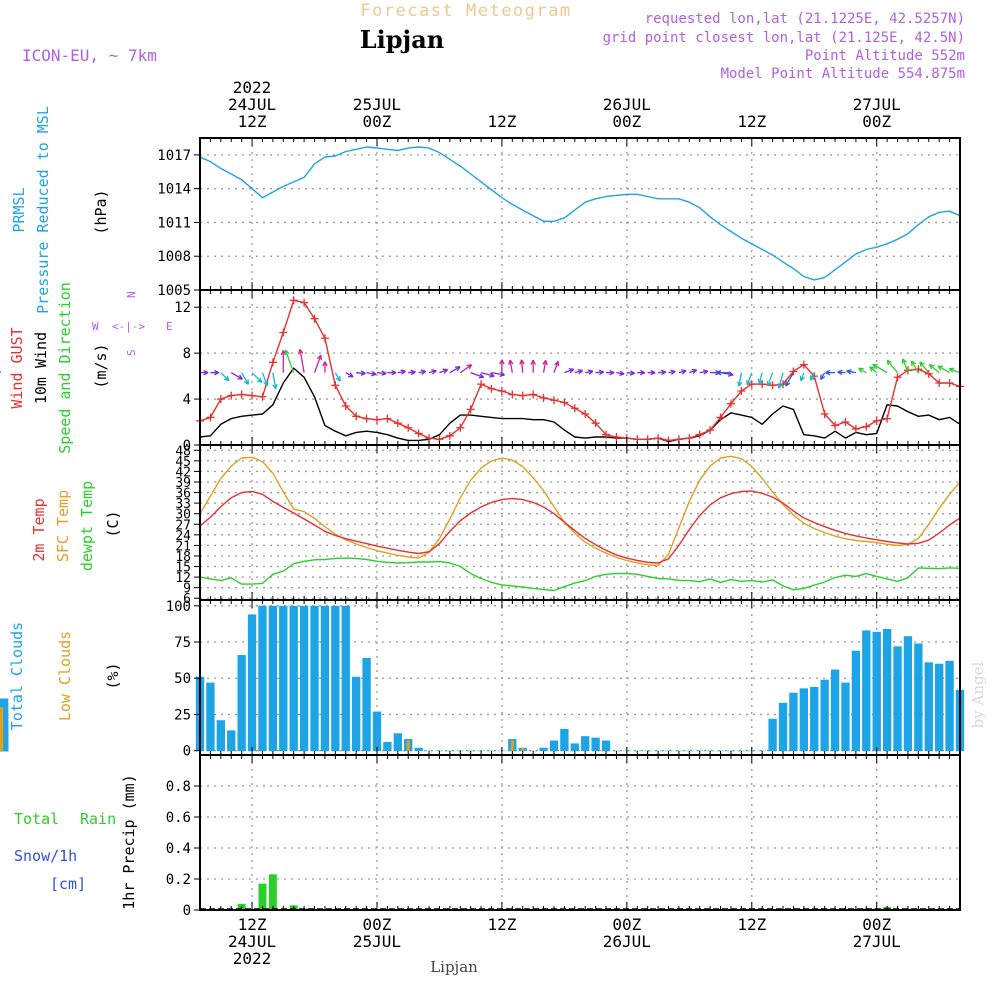  Describe the element at coordinates (178, 849) in the screenshot. I see `y-tick-label: 0.4` at that location.